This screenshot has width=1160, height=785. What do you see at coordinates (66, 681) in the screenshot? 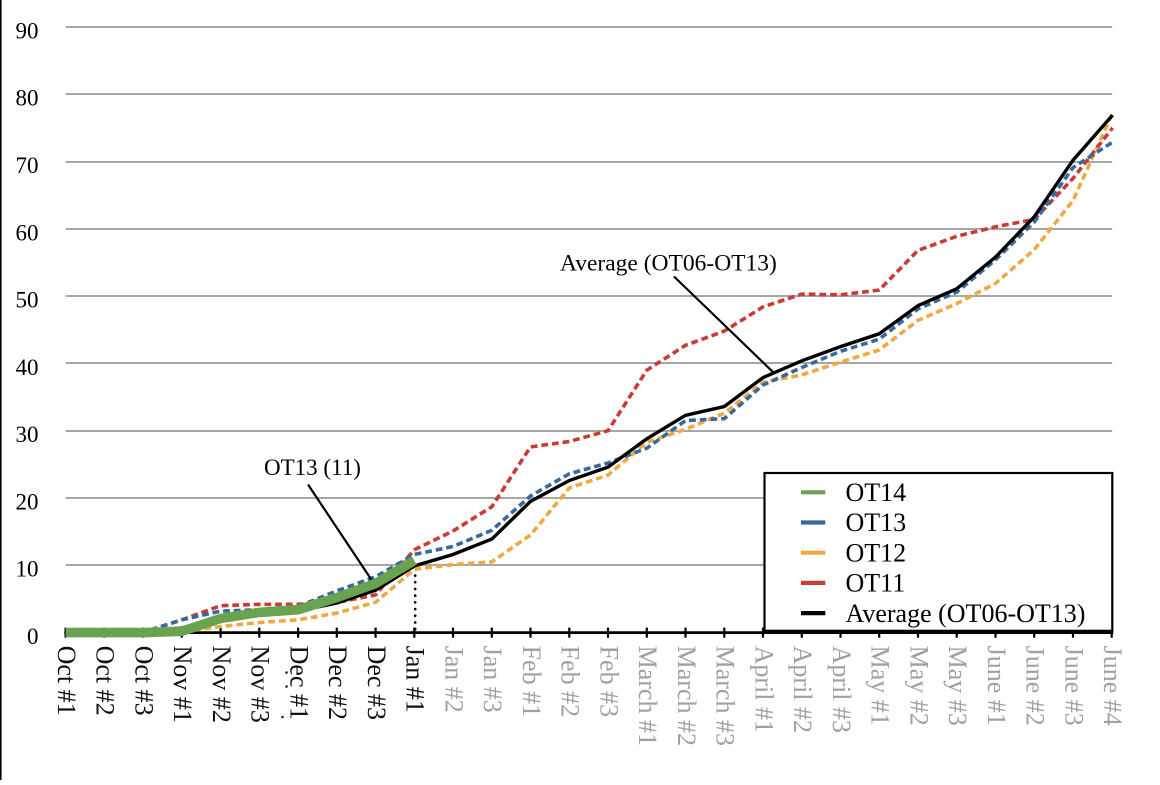
I see `svg-text: Oct #1` at bounding box center [66, 681].